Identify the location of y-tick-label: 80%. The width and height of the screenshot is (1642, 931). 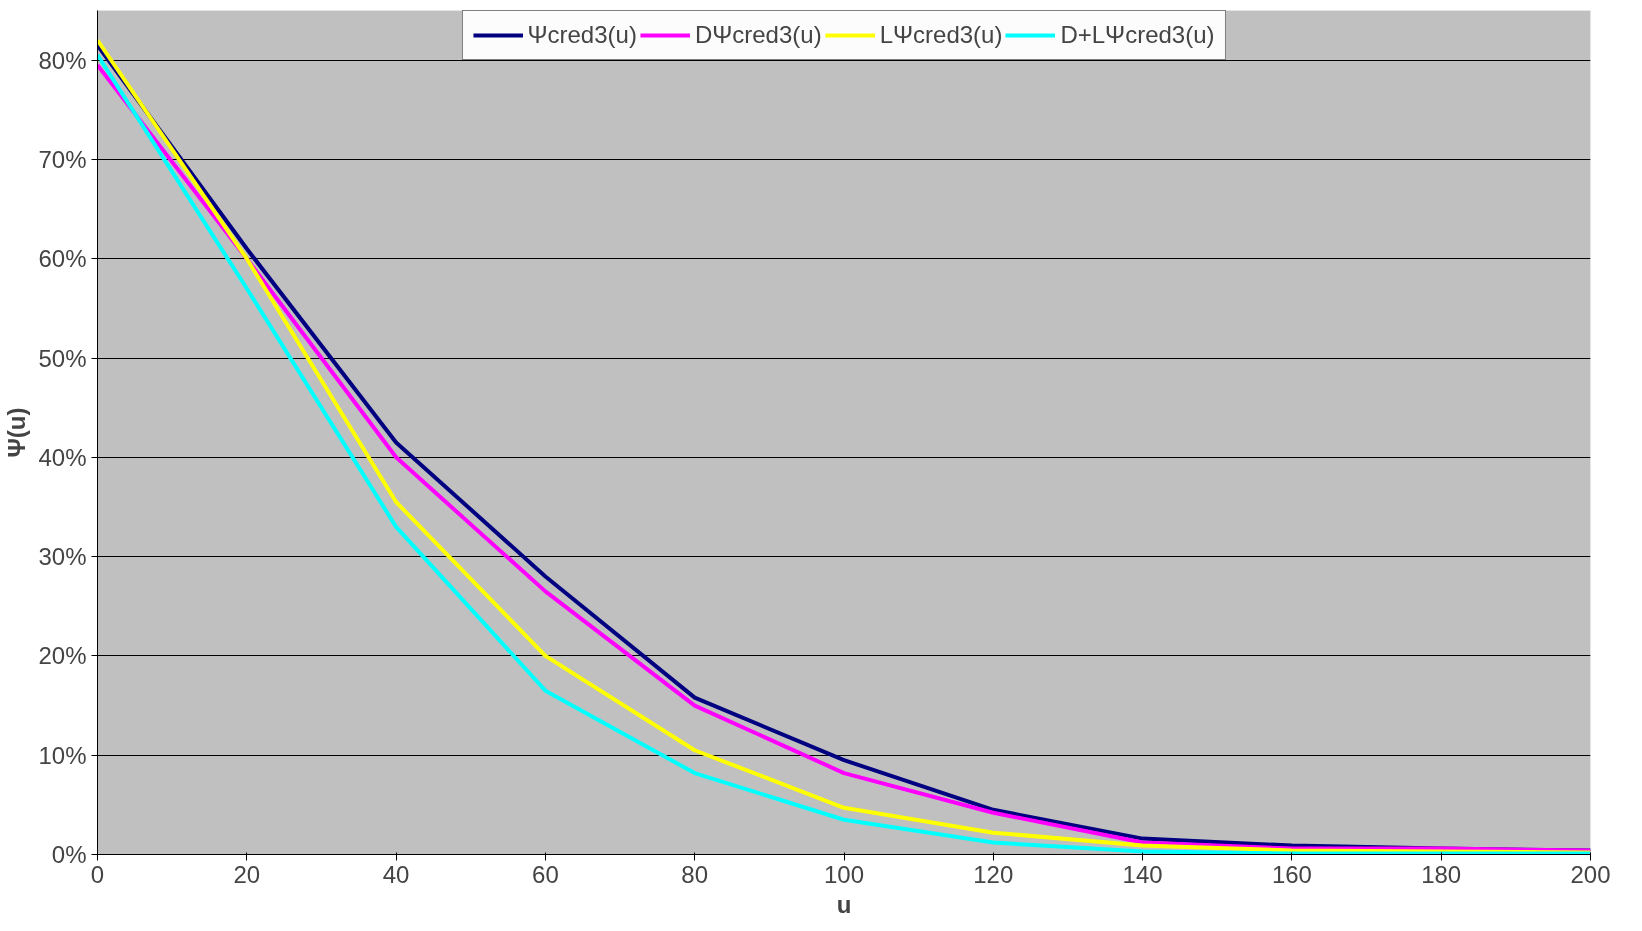
(62, 60).